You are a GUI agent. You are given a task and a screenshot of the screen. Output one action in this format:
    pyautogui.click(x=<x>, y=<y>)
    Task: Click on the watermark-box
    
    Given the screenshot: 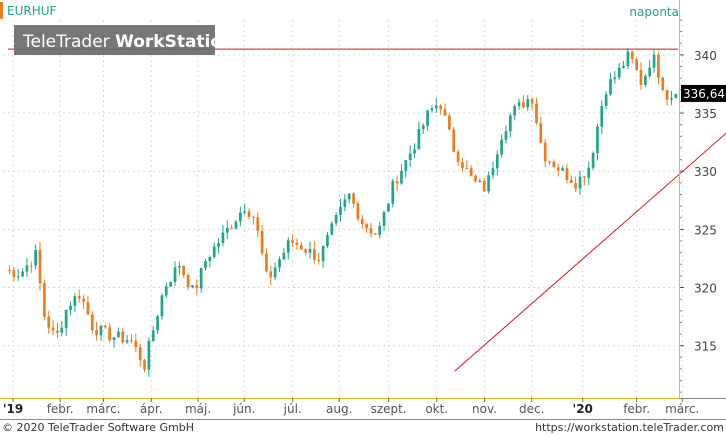 What is the action you would take?
    pyautogui.click(x=114, y=40)
    